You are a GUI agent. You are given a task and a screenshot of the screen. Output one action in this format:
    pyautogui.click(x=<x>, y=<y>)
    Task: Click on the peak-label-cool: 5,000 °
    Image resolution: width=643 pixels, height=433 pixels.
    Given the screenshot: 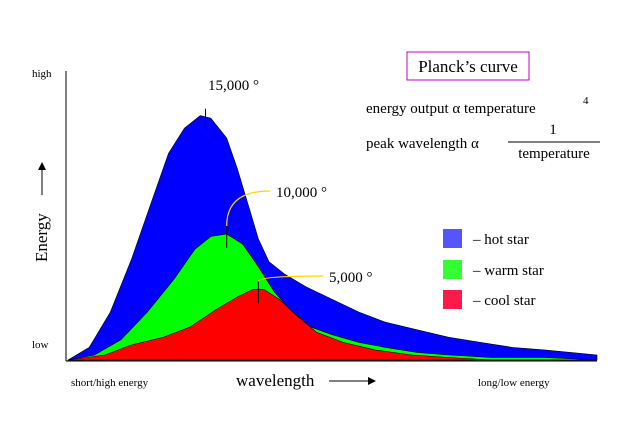 What is the action you would take?
    pyautogui.click(x=351, y=278)
    